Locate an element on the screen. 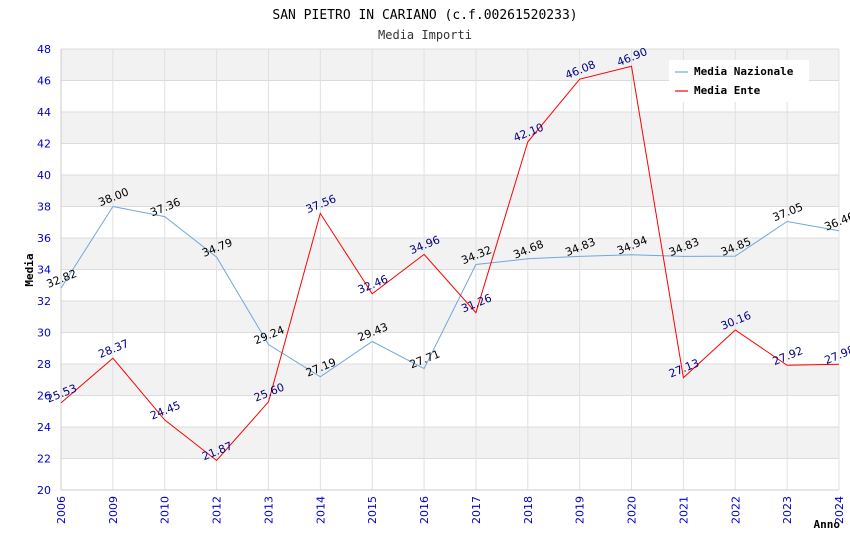 The width and height of the screenshot is (850, 550). y-axis-ticks: 20 22 24 26 28 30 32 34 36 38 40 42 44 46 48 is located at coordinates (44, 270).